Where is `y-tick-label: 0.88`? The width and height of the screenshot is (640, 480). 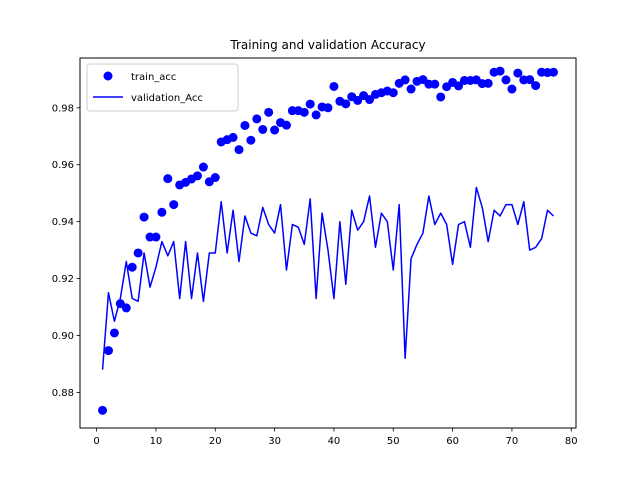 y-tick-label: 0.88 is located at coordinates (63, 393).